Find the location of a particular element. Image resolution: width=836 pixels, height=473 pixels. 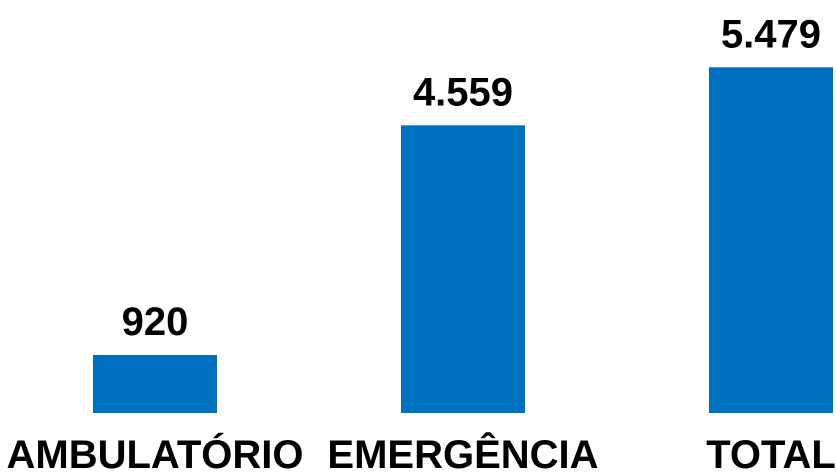

bar-emergência is located at coordinates (463, 269).